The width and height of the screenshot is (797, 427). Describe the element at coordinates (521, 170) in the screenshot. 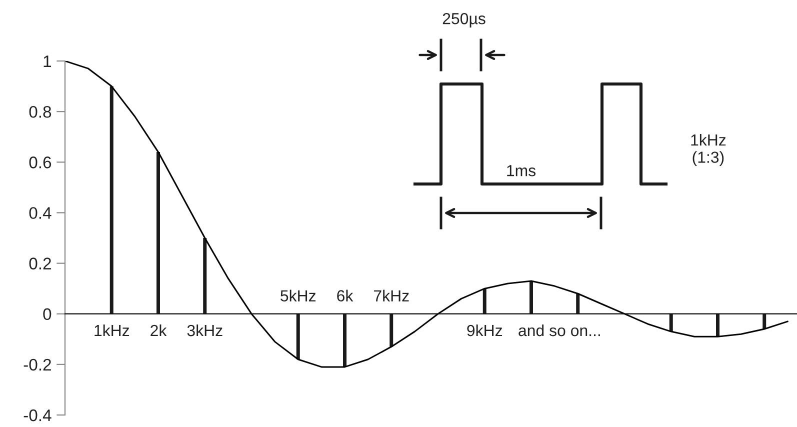

I see `annotation: 1ms` at that location.